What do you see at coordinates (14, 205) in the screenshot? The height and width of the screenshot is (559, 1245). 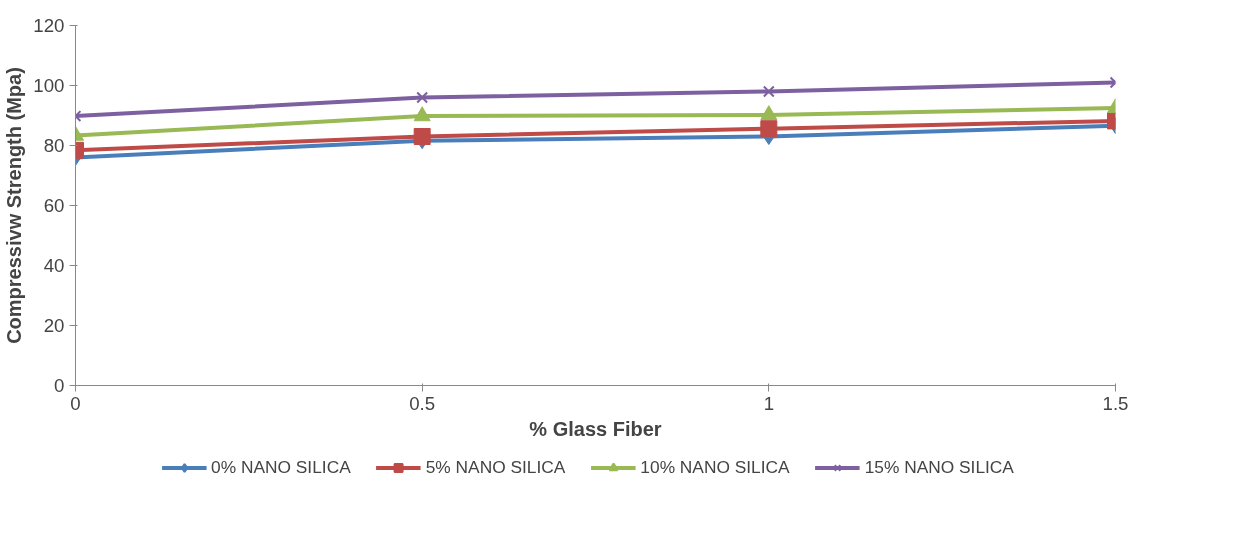 I see `y-axis-title: Compressivw Strength (Mpa)` at bounding box center [14, 205].